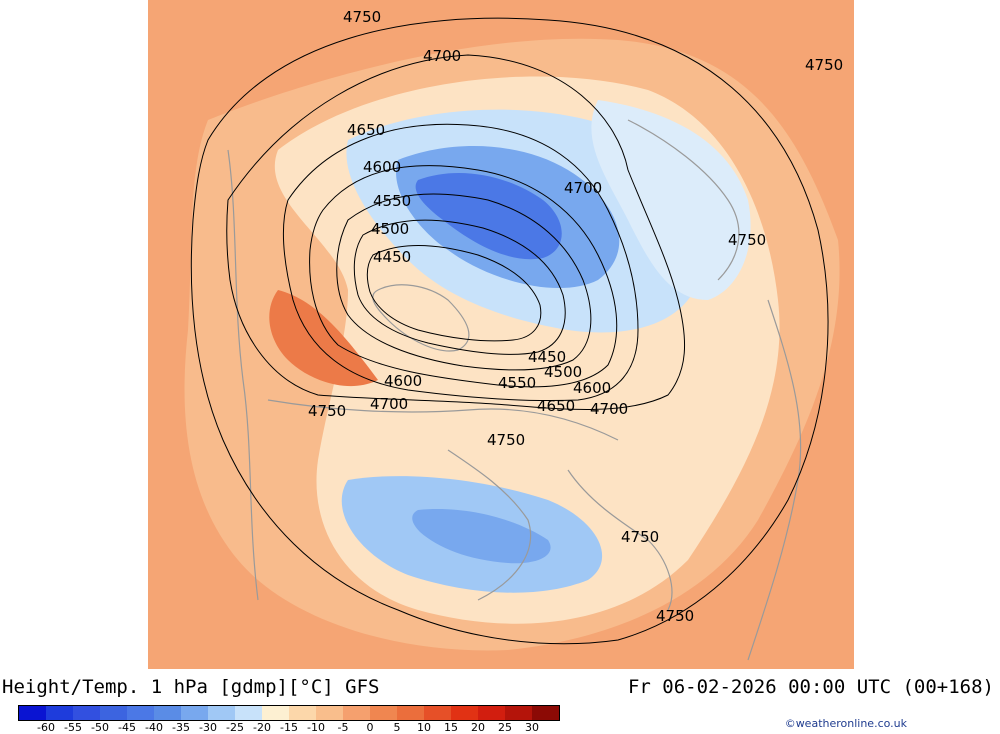  What do you see at coordinates (478, 727) in the screenshot?
I see `colorbar-label: 20` at bounding box center [478, 727].